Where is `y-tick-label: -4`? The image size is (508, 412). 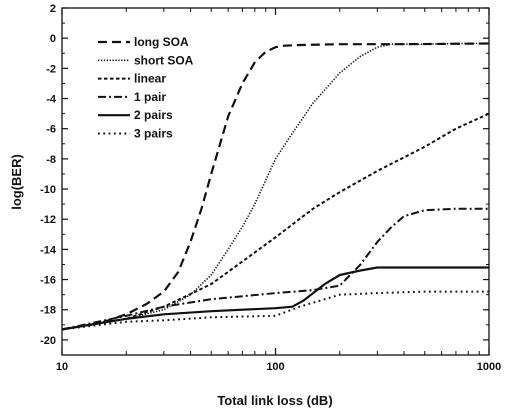 y-tick-label: -4 is located at coordinates (51, 100).